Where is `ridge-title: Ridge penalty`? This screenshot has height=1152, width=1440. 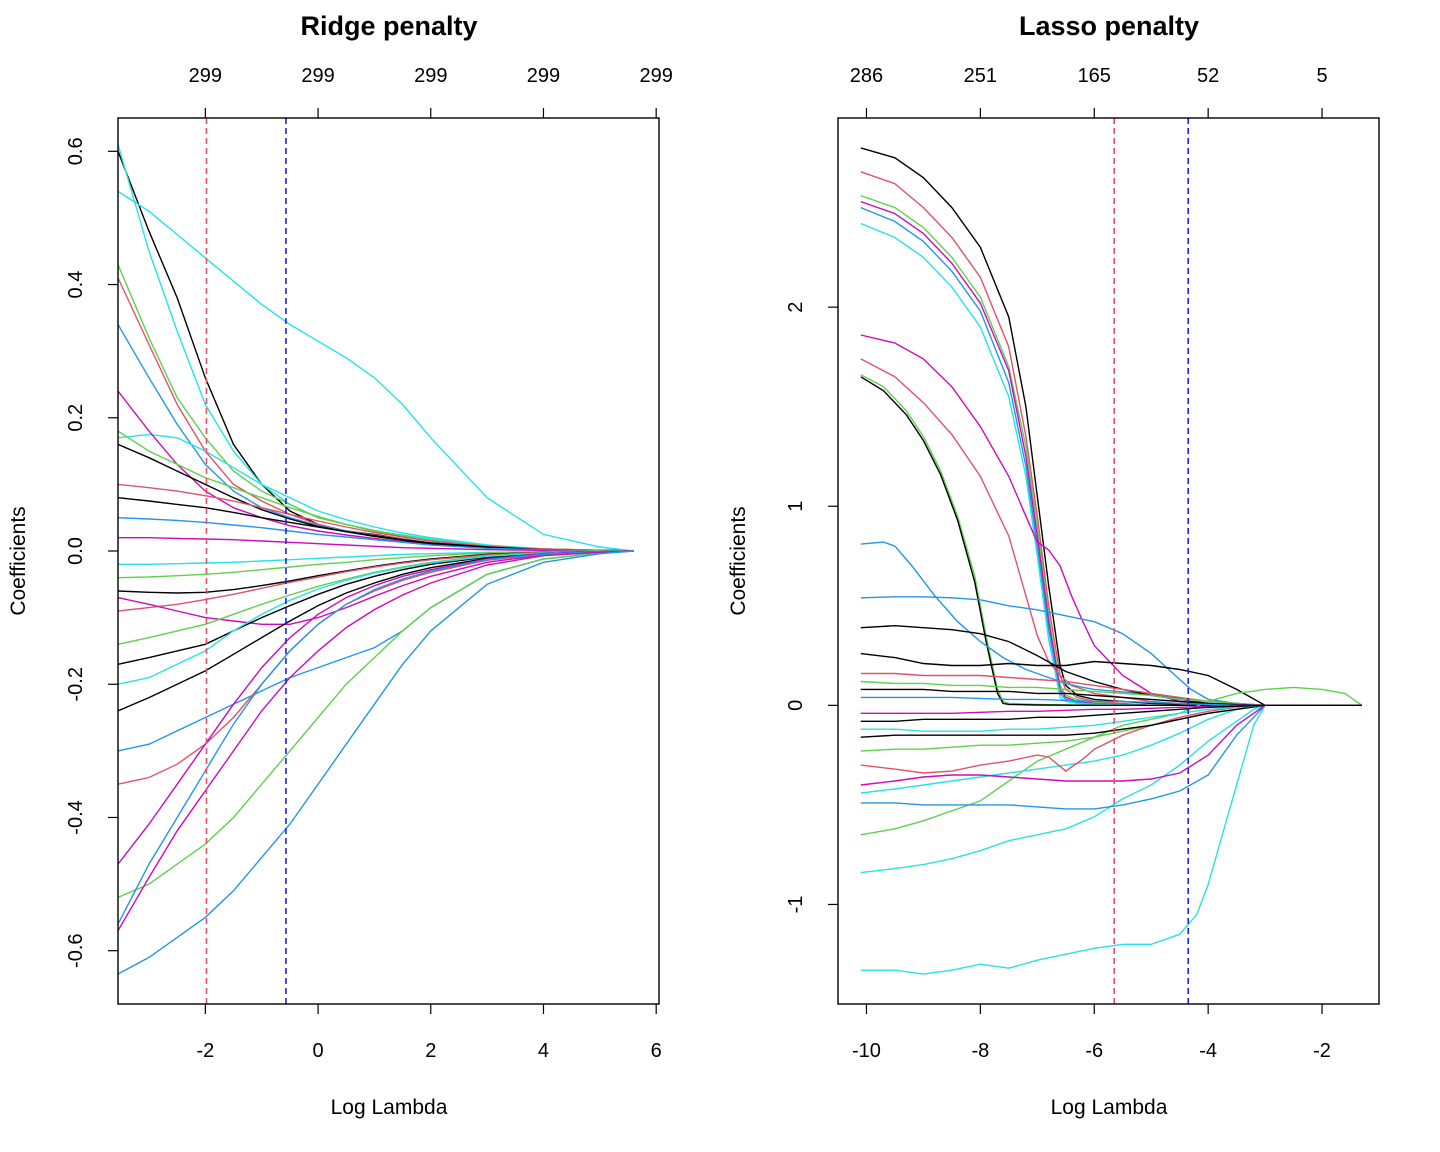 ridge-title: Ridge penalty is located at coordinates (388, 26).